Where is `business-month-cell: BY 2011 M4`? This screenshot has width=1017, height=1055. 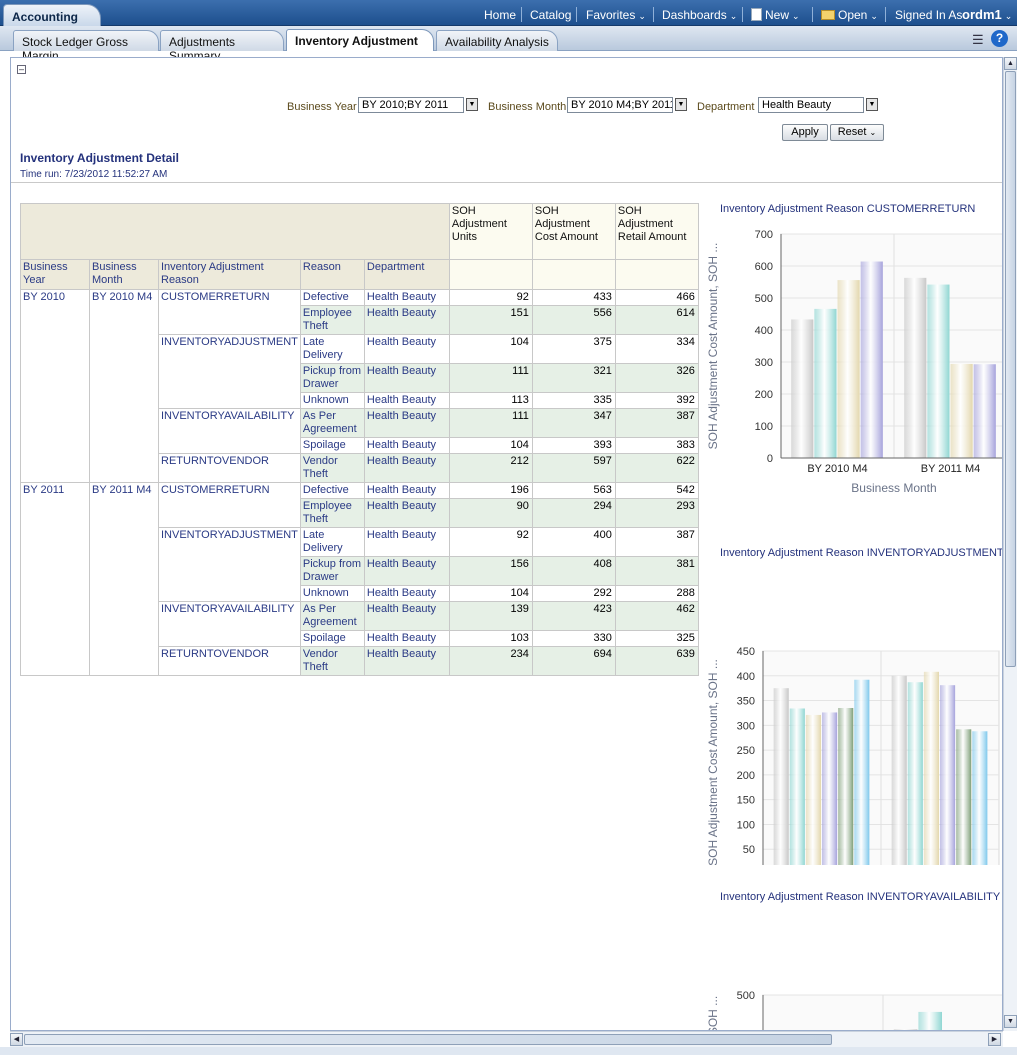
business-month-cell: BY 2011 M4 is located at coordinates (124, 579).